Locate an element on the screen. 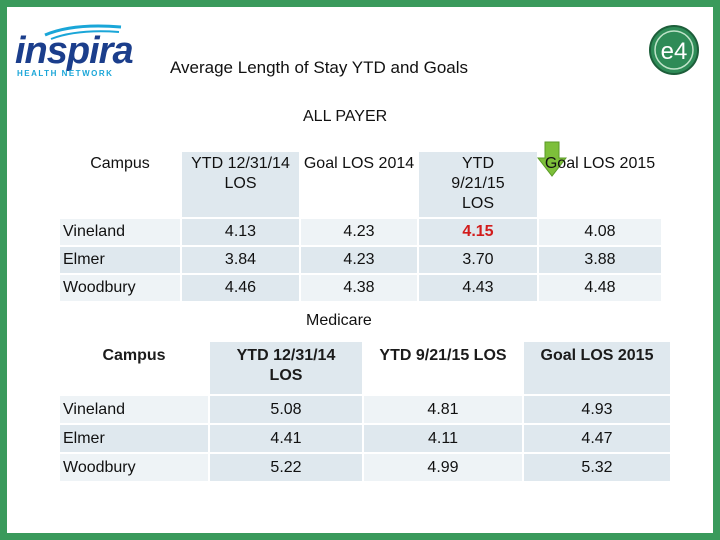  logo-subtitle: HEALTH NETWORK is located at coordinates (65, 73).